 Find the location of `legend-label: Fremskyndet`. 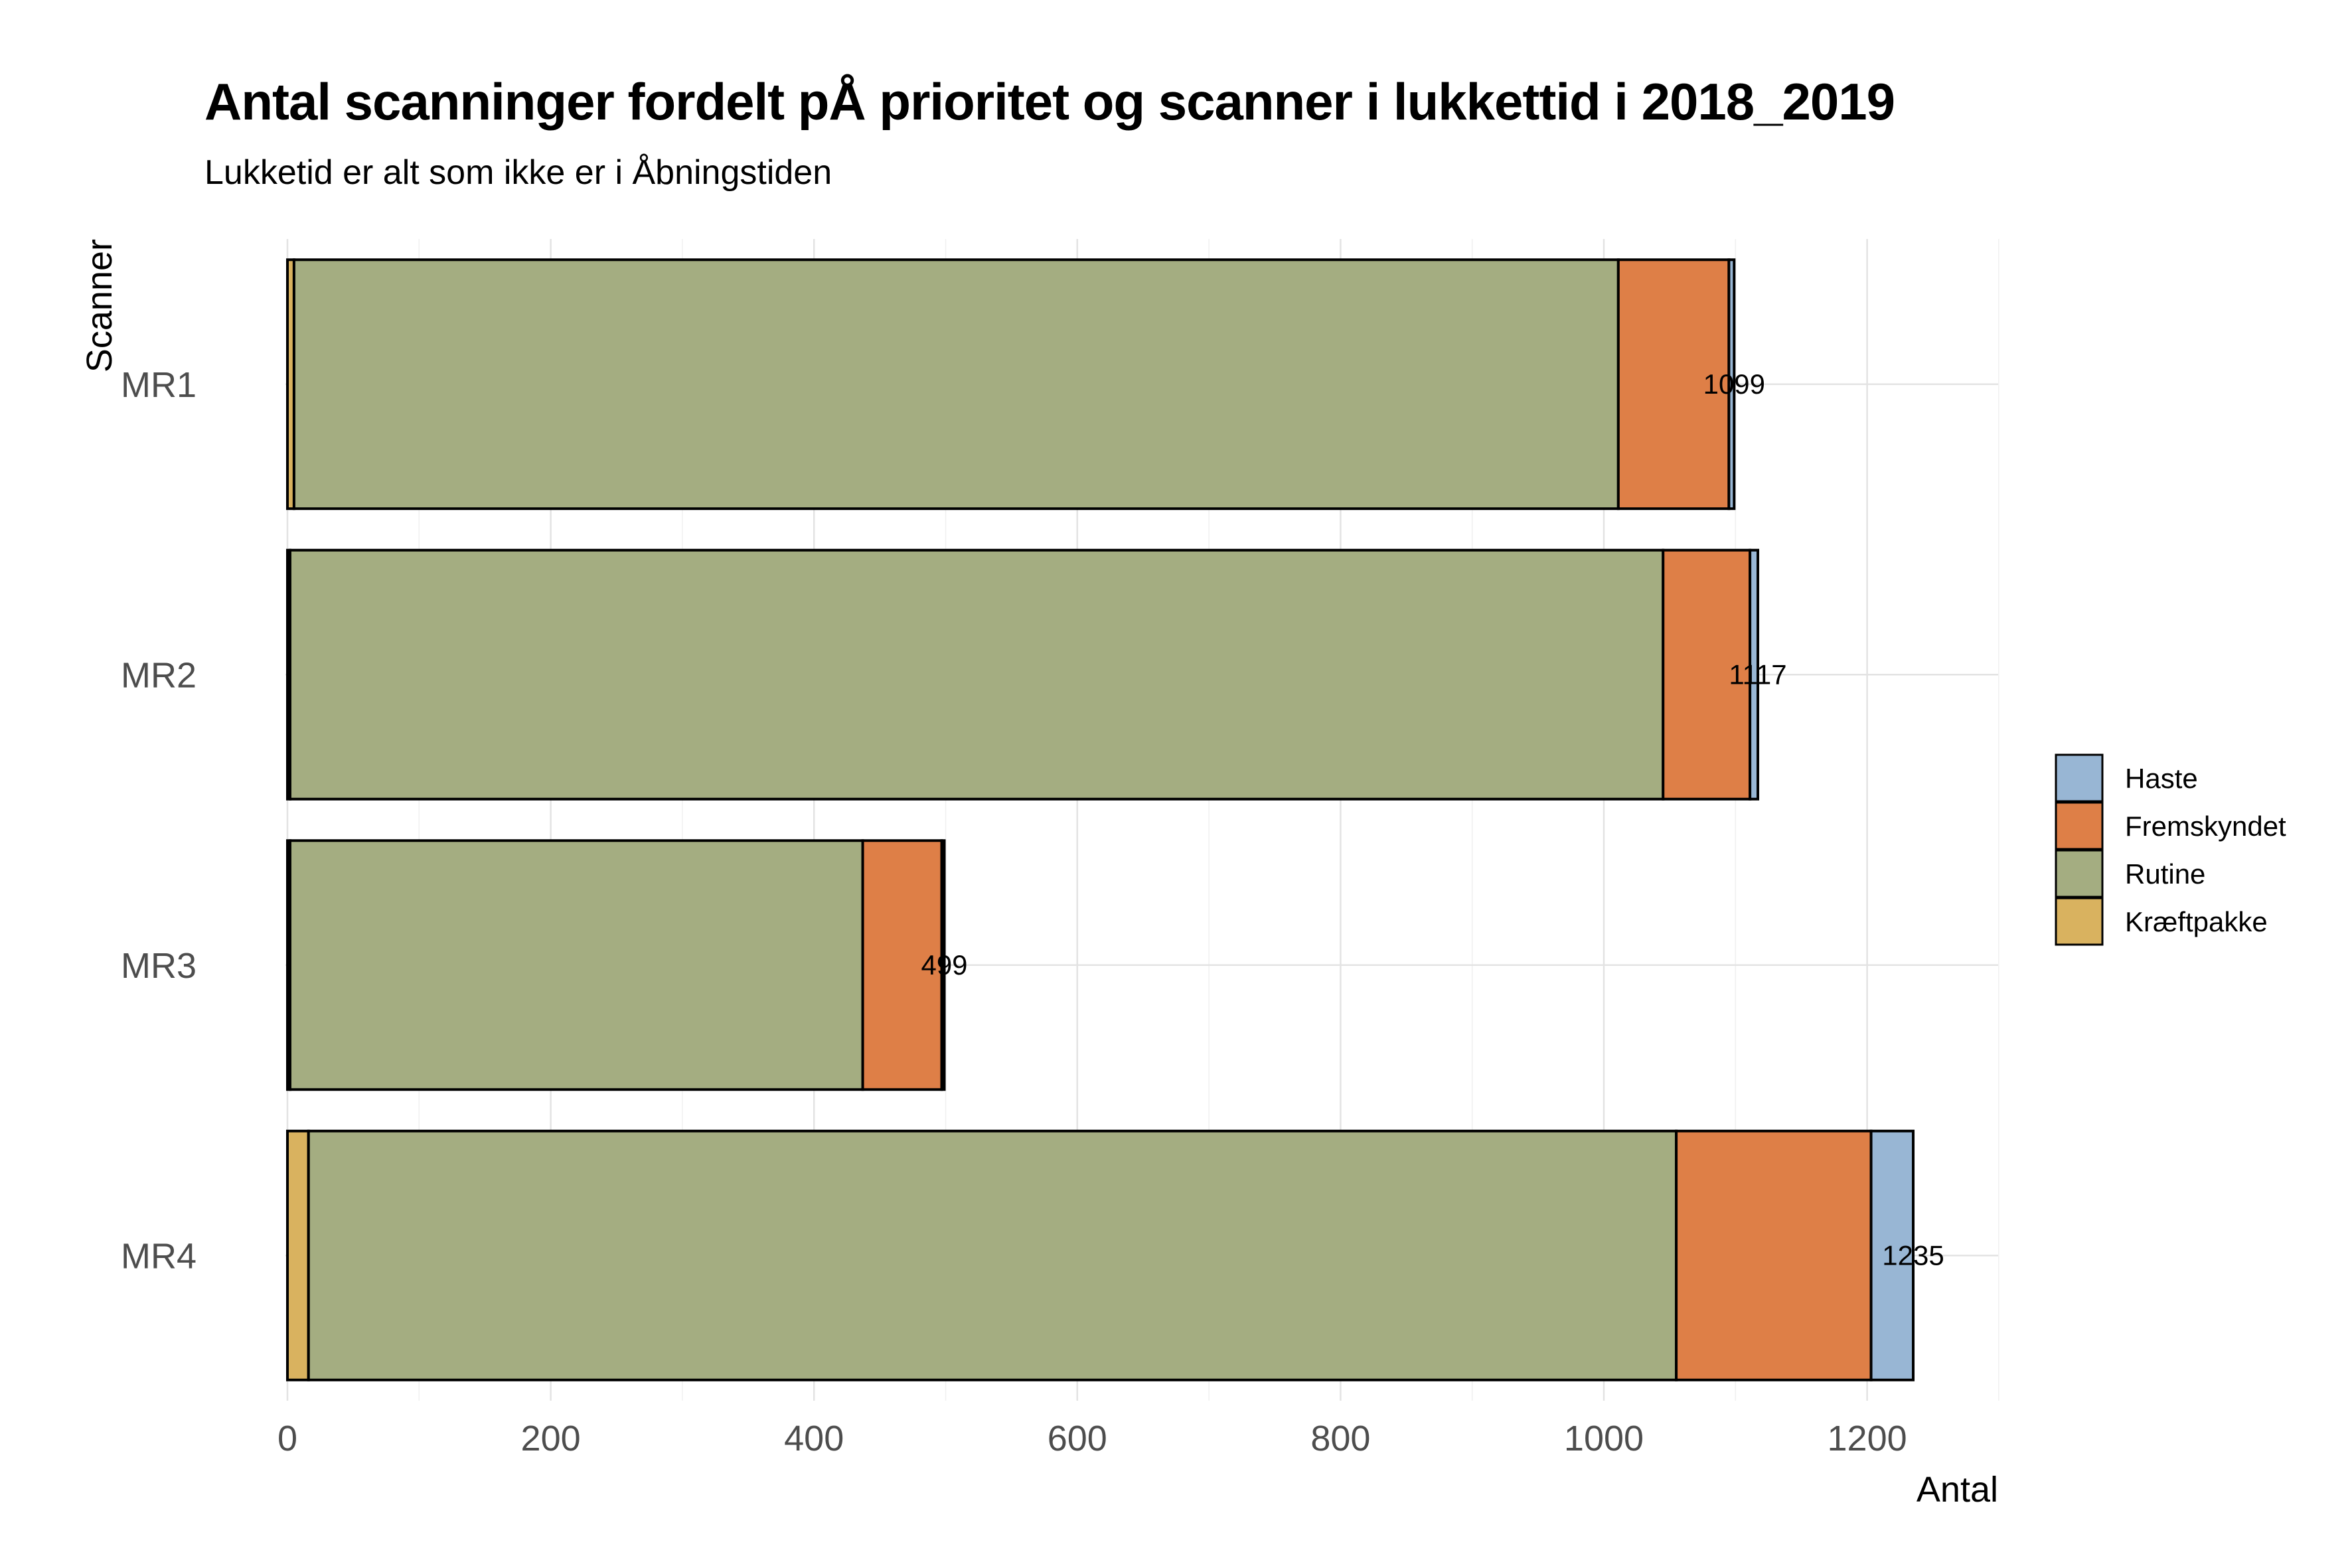

legend-label: Fremskyndet is located at coordinates (2205, 827).